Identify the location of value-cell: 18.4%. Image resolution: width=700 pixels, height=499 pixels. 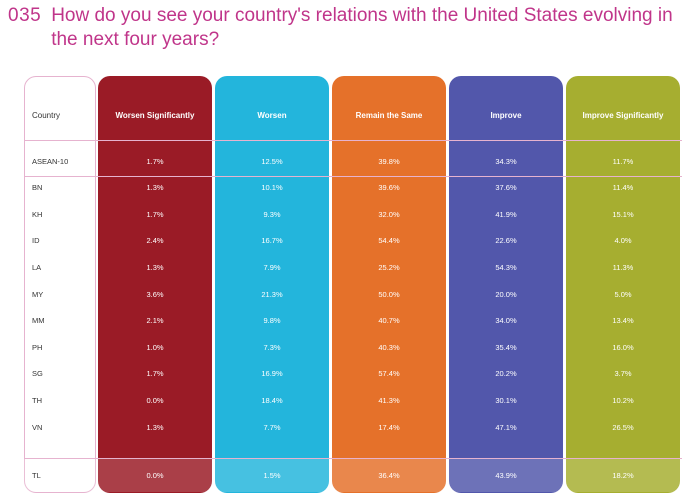
(272, 400).